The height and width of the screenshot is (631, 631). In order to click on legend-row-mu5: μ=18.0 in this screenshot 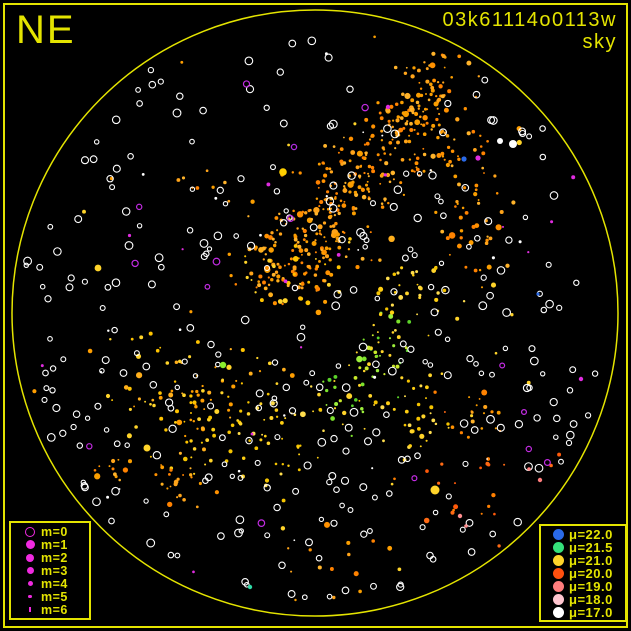, I will do `click(586, 599)`.